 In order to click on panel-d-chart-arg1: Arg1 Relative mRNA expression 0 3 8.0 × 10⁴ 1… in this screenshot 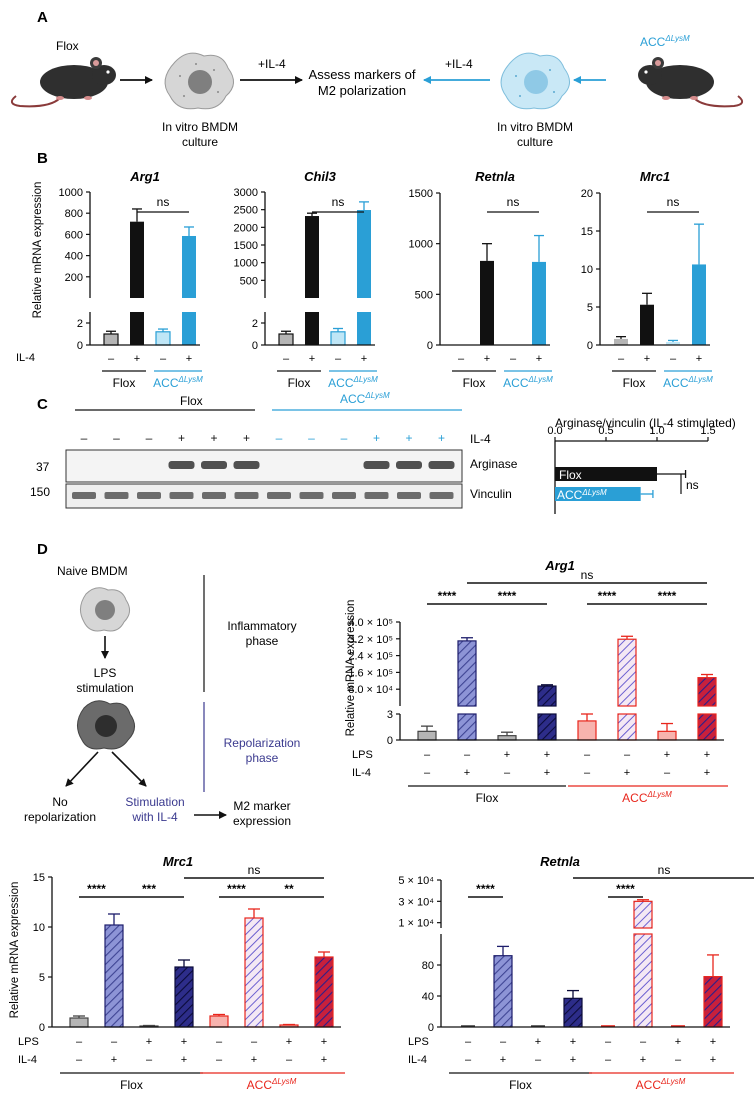, I will do `click(536, 681)`.